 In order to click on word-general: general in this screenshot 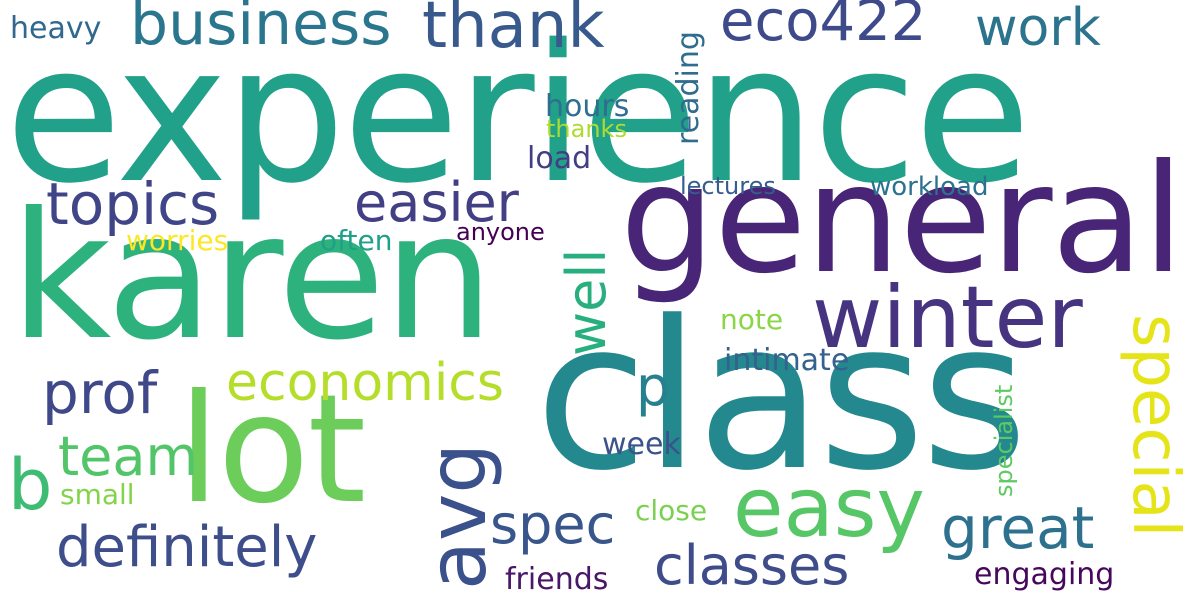, I will do `click(902, 220)`.